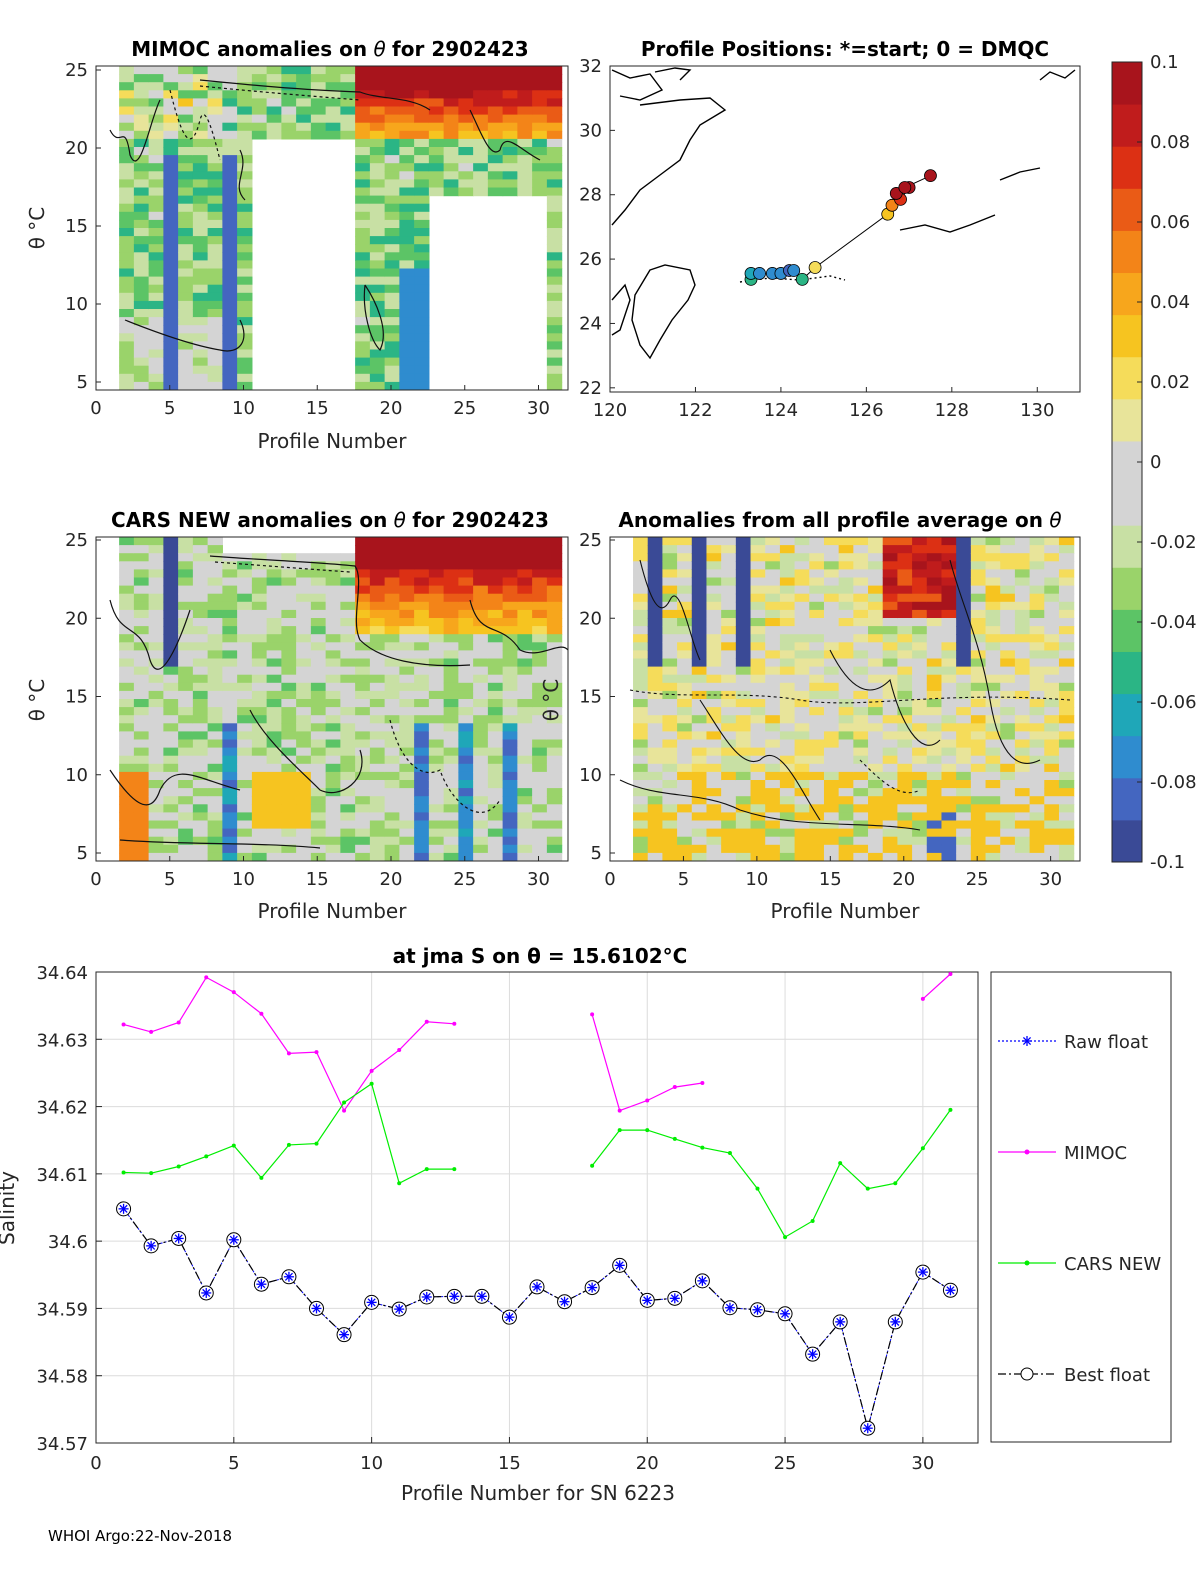 The image size is (1200, 1575). Describe the element at coordinates (537, 1042) in the screenshot. I see `series-line-mimoc` at that location.